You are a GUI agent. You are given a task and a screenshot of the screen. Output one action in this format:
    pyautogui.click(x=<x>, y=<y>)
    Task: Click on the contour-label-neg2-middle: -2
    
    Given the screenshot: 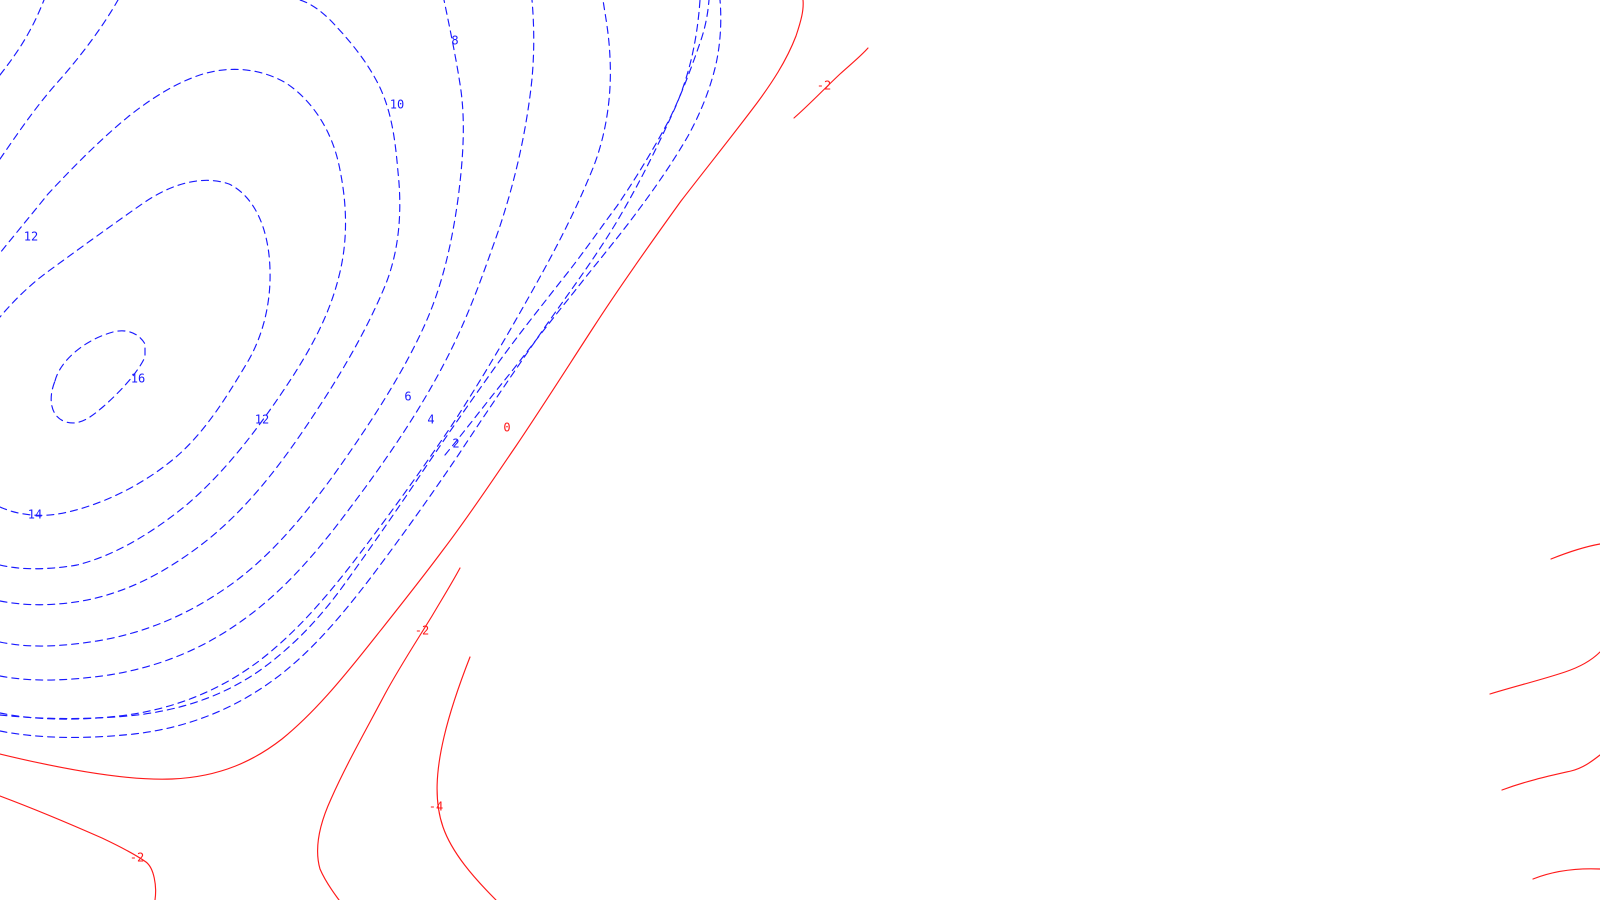 What is the action you would take?
    pyautogui.click(x=422, y=631)
    